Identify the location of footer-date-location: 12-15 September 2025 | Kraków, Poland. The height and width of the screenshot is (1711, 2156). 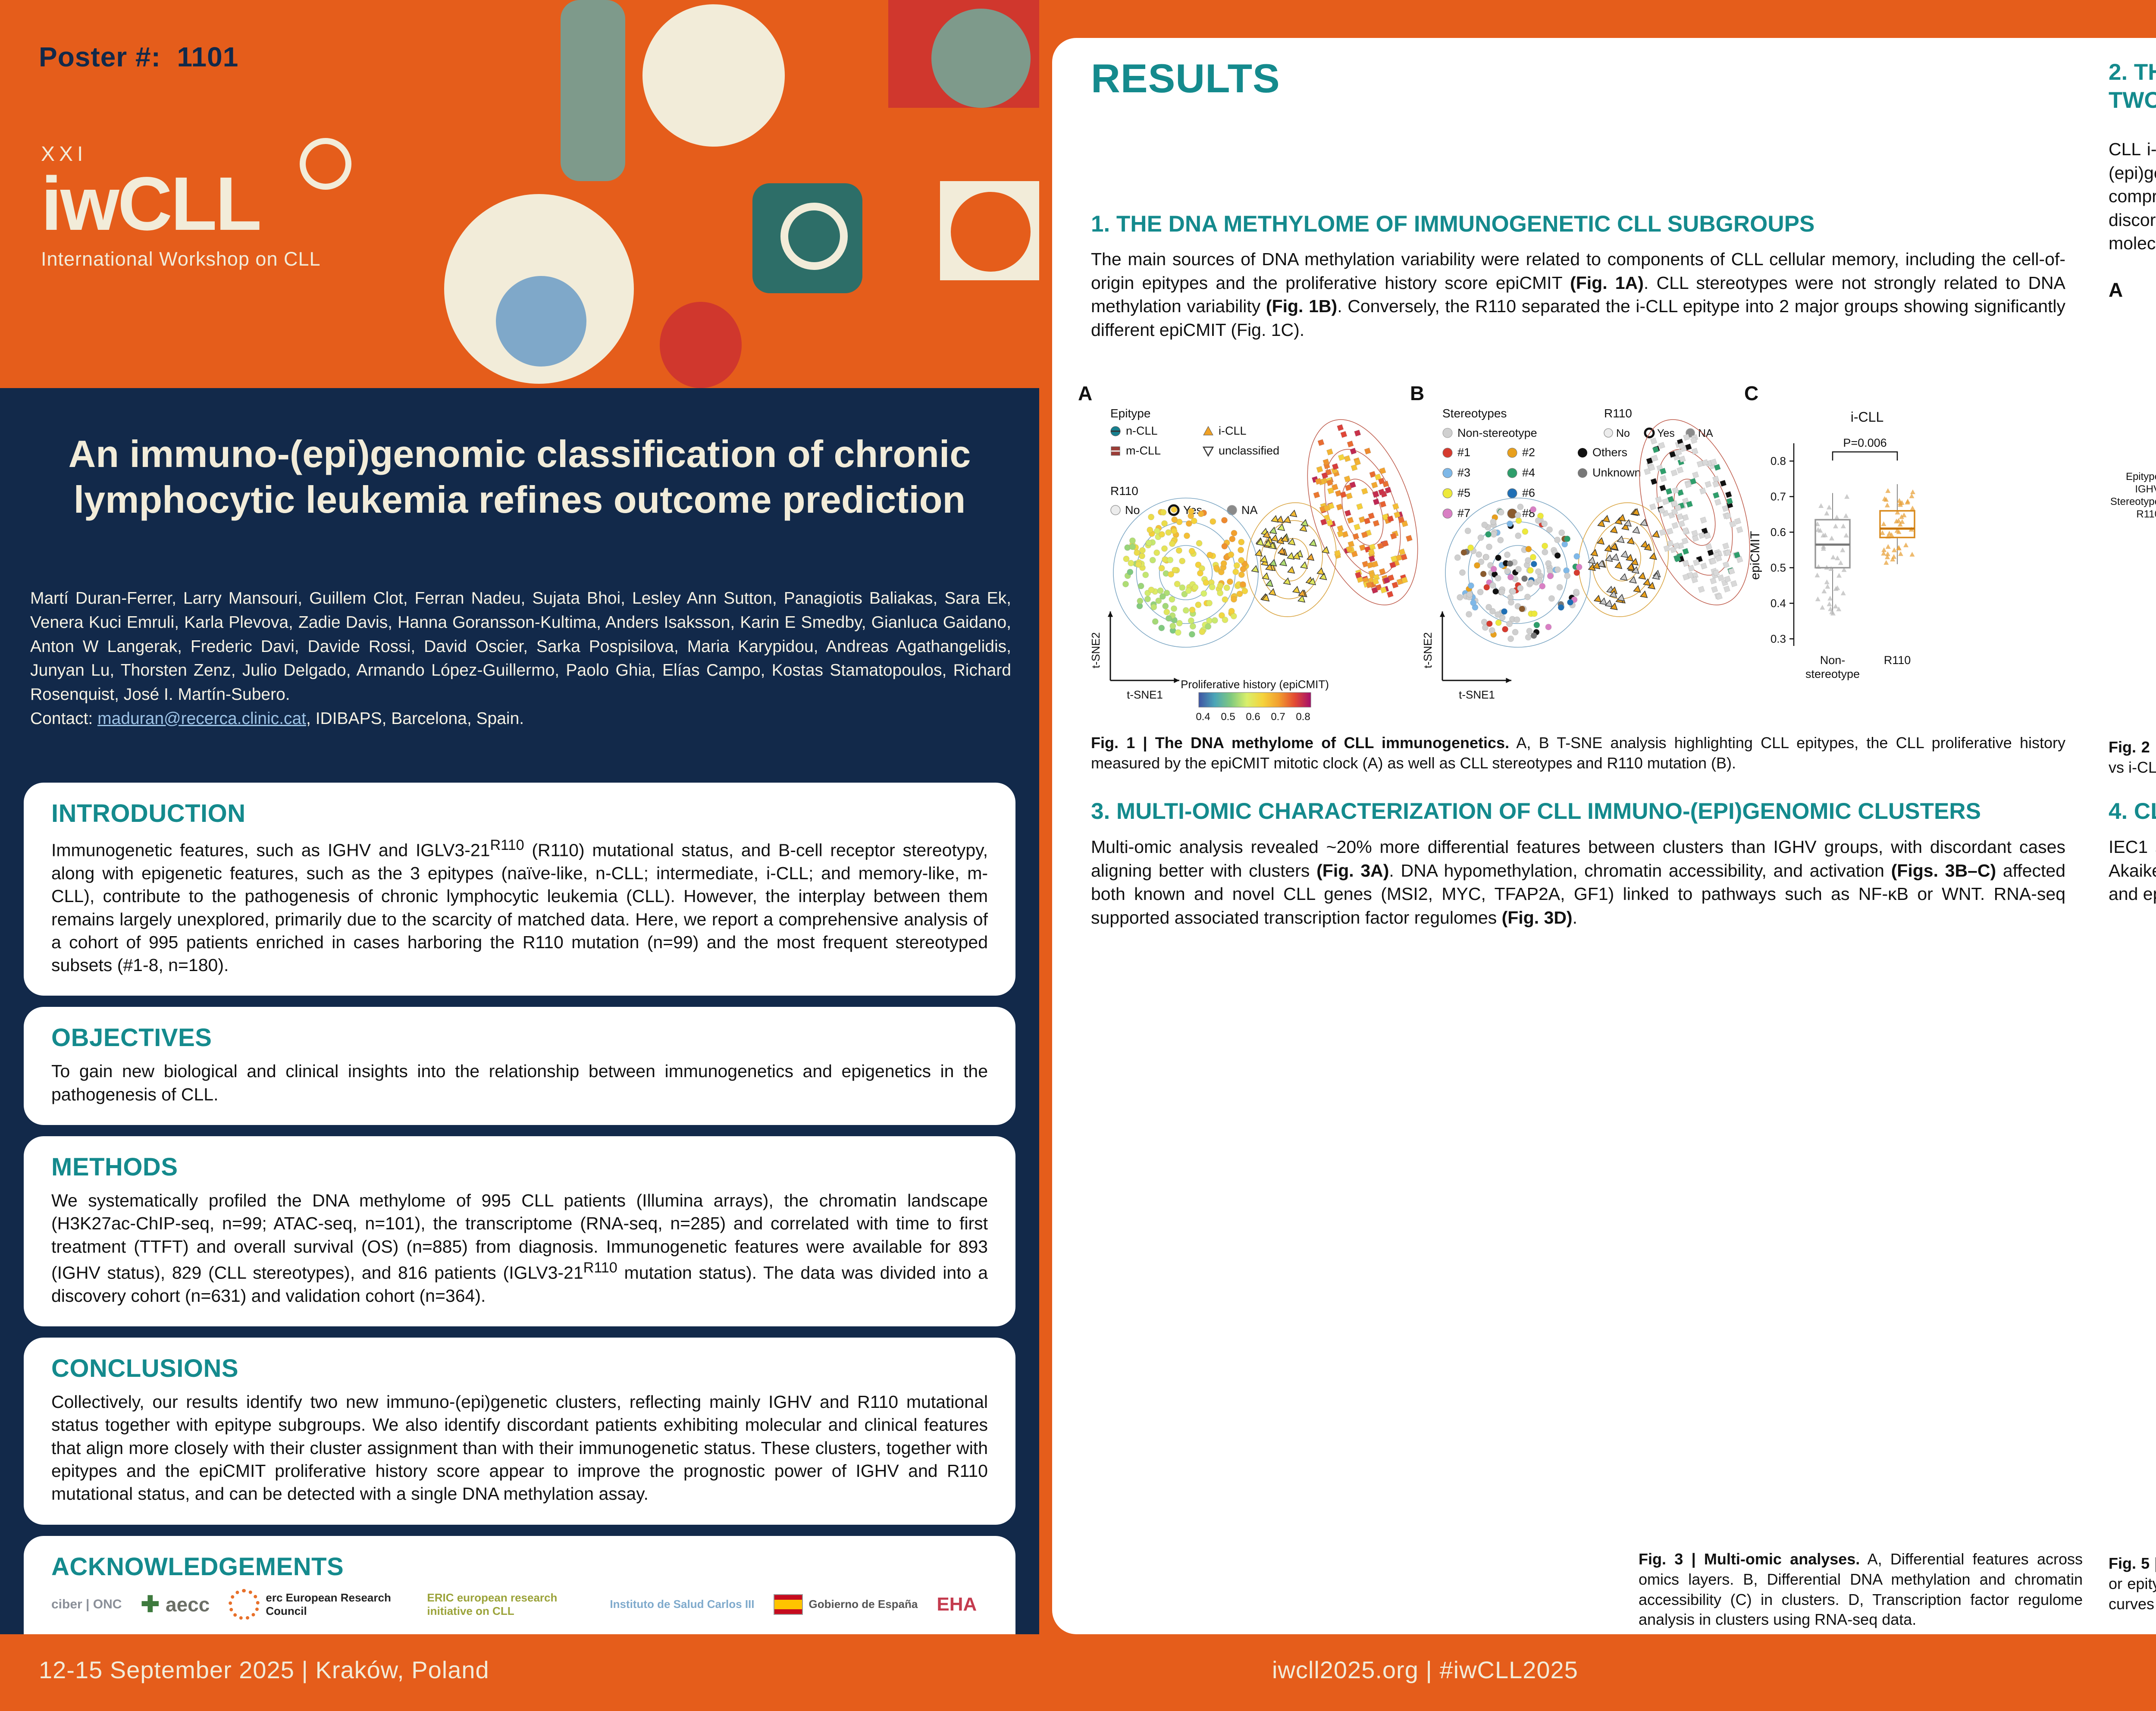
(264, 1669).